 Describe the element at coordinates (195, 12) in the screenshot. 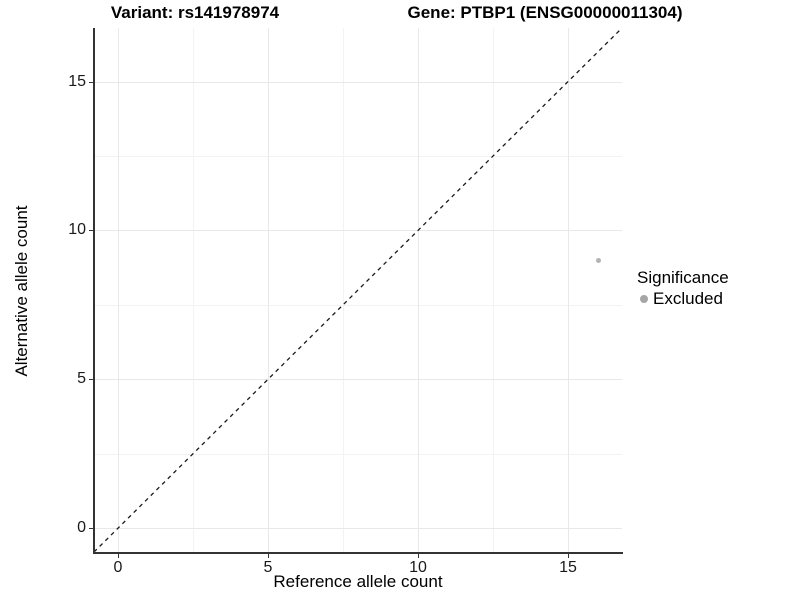

I see `variant-title: Variant: rs141978974` at that location.